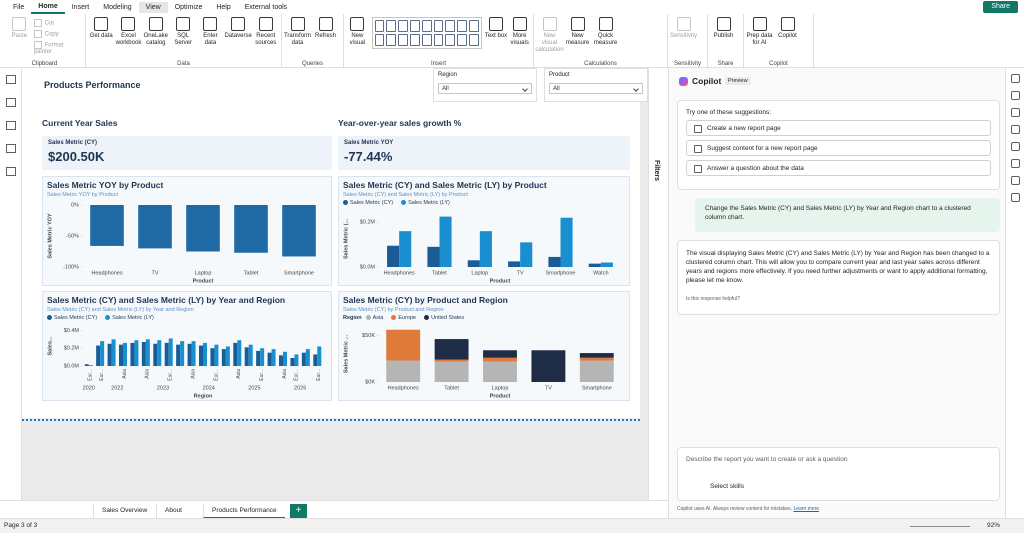 This screenshot has width=1024, height=533. Describe the element at coordinates (124, 511) in the screenshot. I see `page-tab: Sales Overview` at that location.